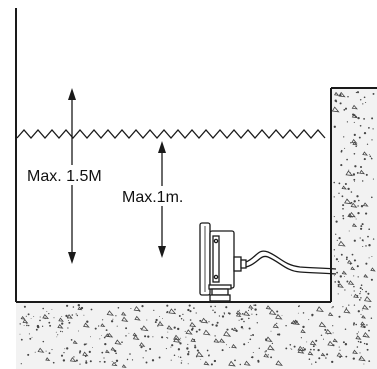  I want to click on water-surface, so click(171, 134).